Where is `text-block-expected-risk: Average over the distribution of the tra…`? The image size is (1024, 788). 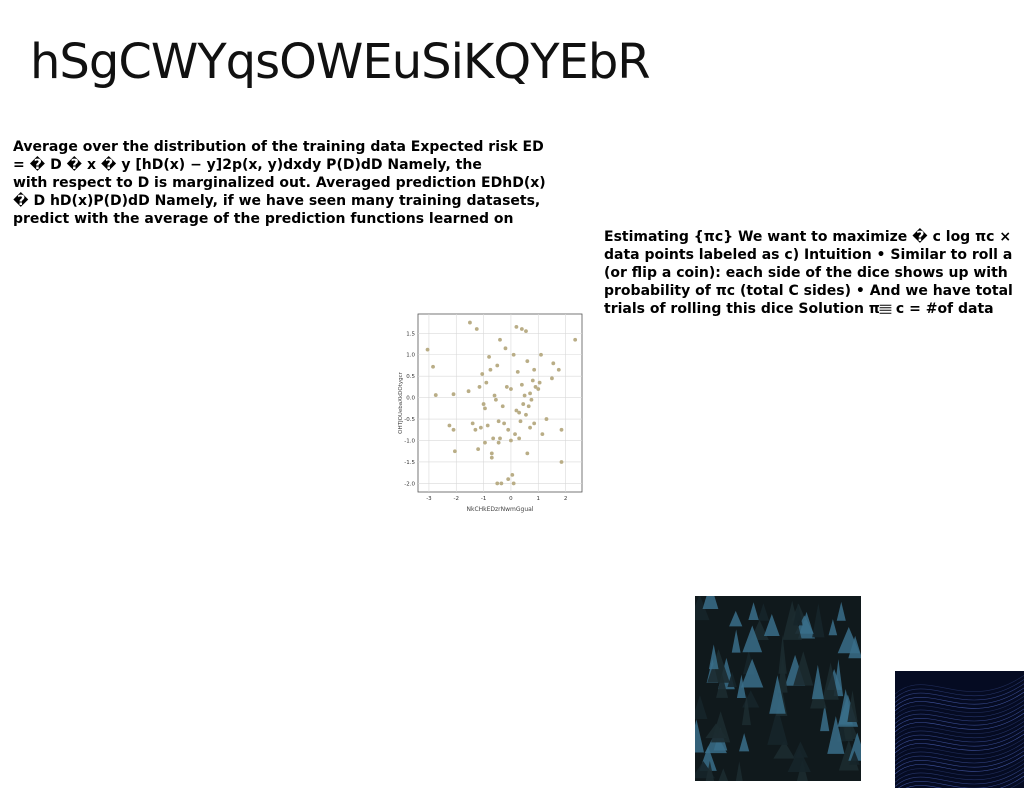 text-block-expected-risk: Average over the distribution of the tra… is located at coordinates (279, 183).